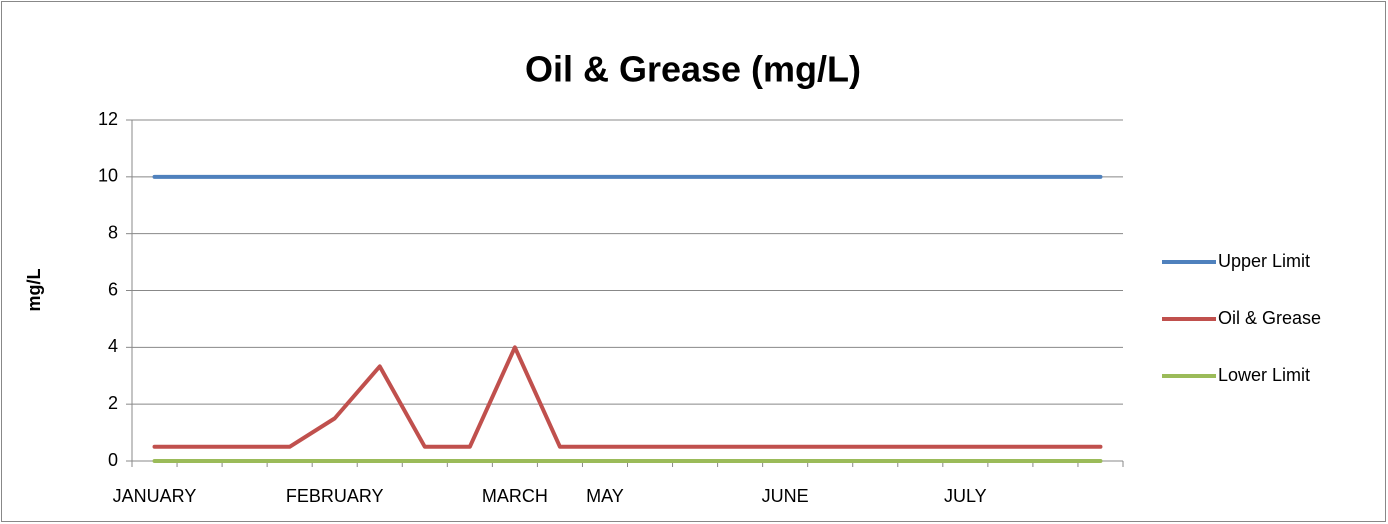  Describe the element at coordinates (785, 496) in the screenshot. I see `x-tick-label: JUNE` at that location.